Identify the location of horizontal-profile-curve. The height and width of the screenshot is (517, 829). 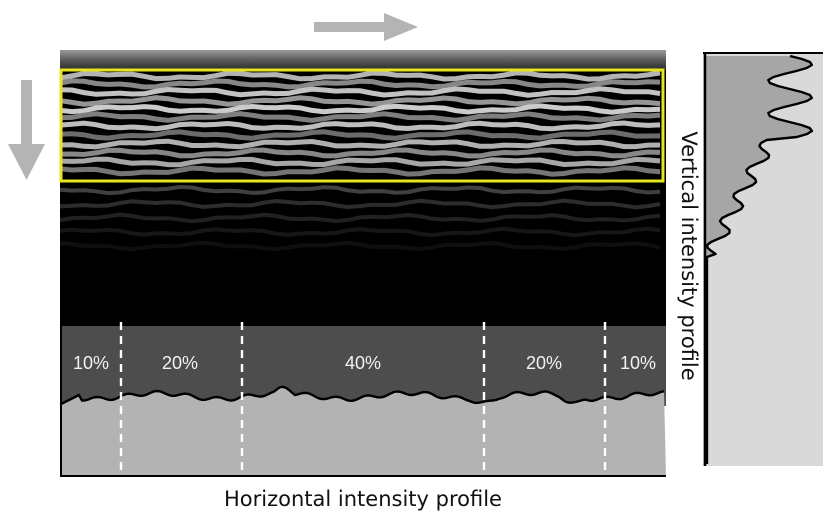
(362, 395).